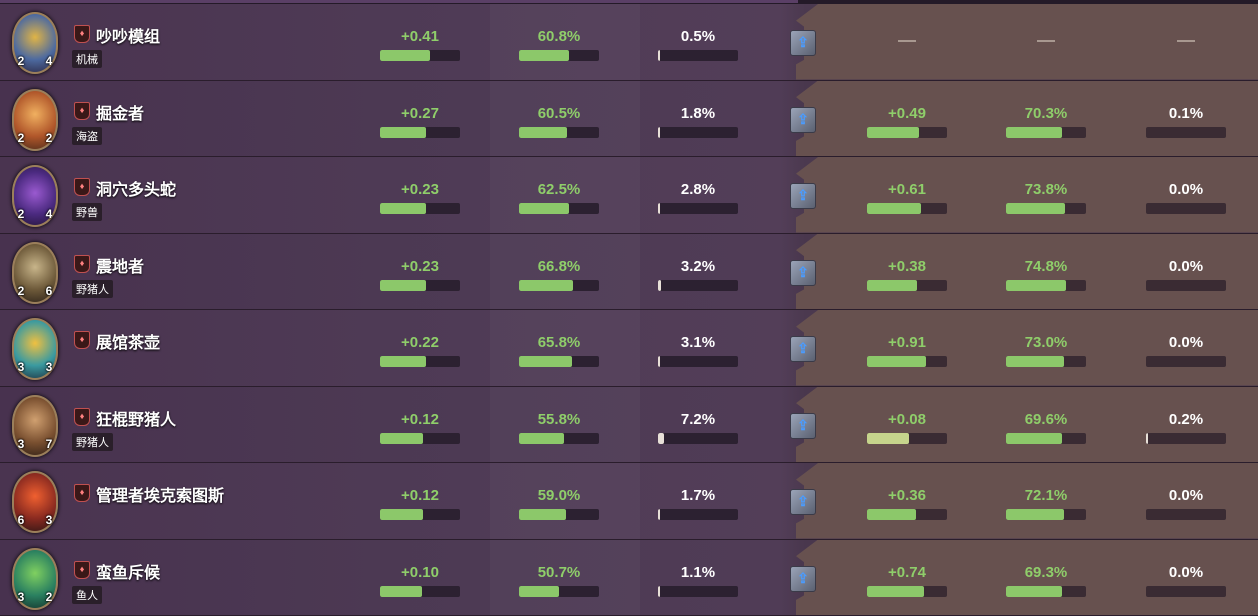  What do you see at coordinates (420, 419) in the screenshot?
I see `avg-placement-delta: +0.12` at bounding box center [420, 419].